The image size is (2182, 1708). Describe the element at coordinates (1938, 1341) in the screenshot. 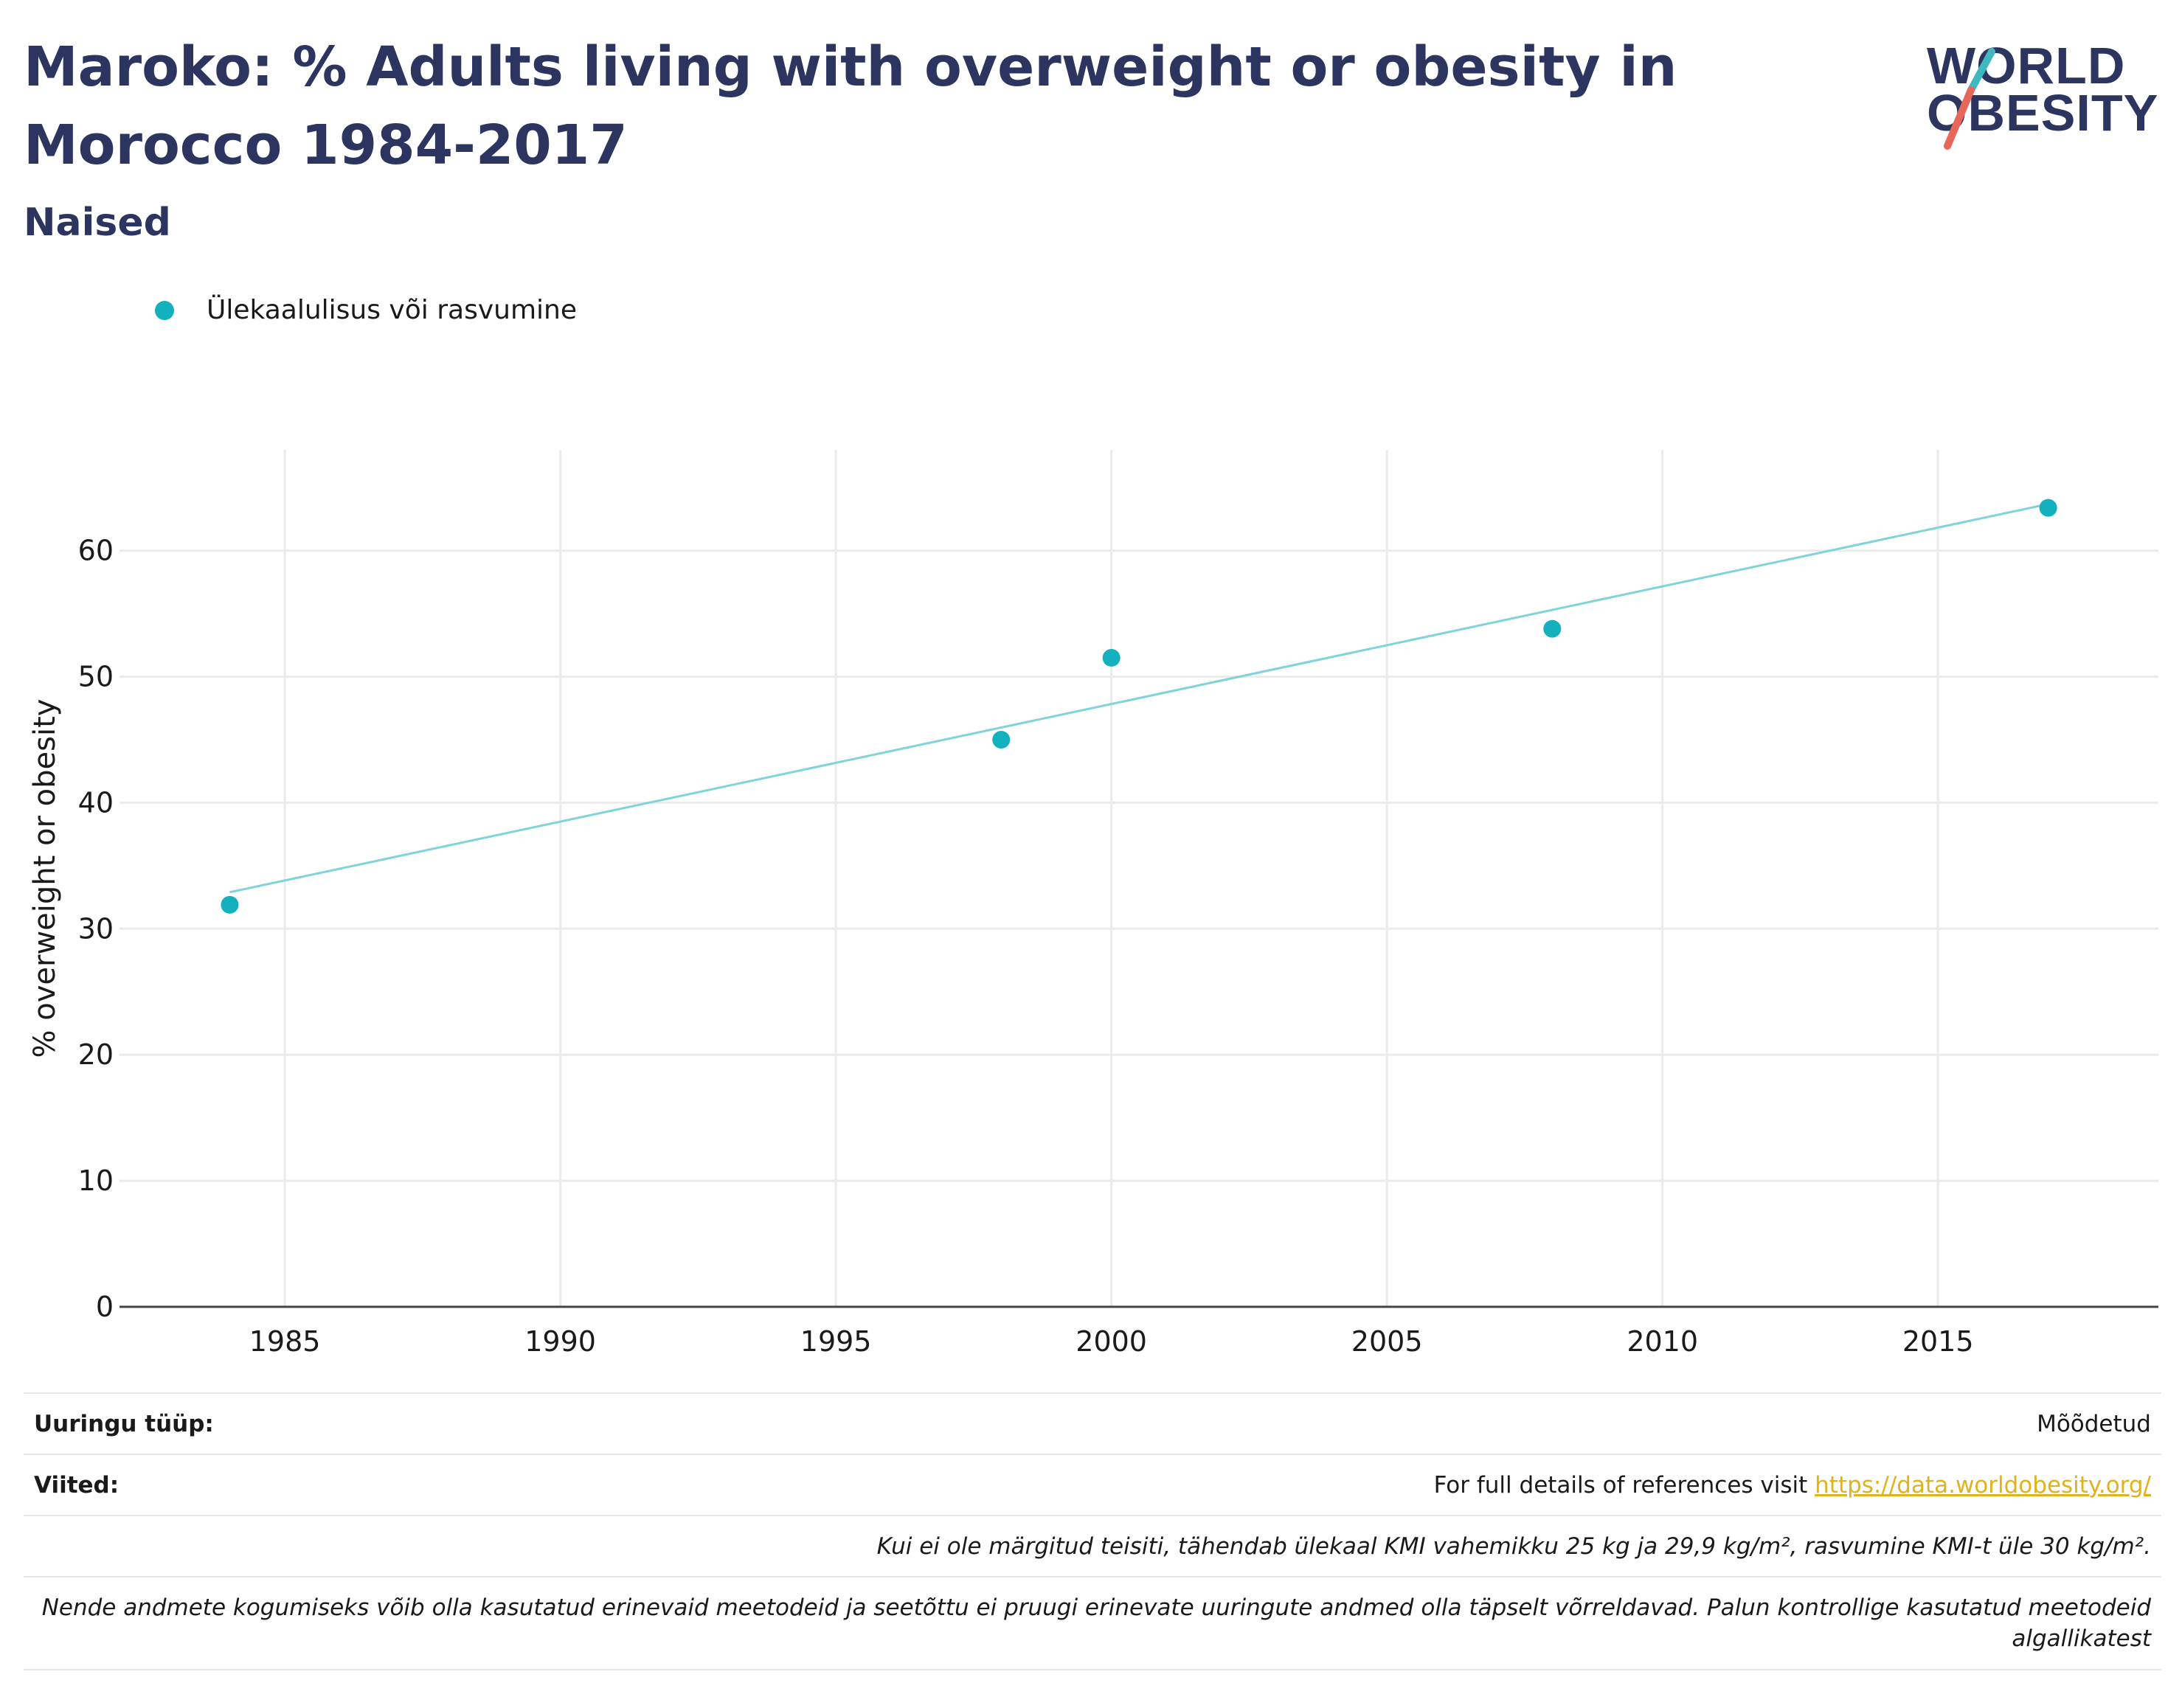

I see `x-tick-label: 2015` at that location.